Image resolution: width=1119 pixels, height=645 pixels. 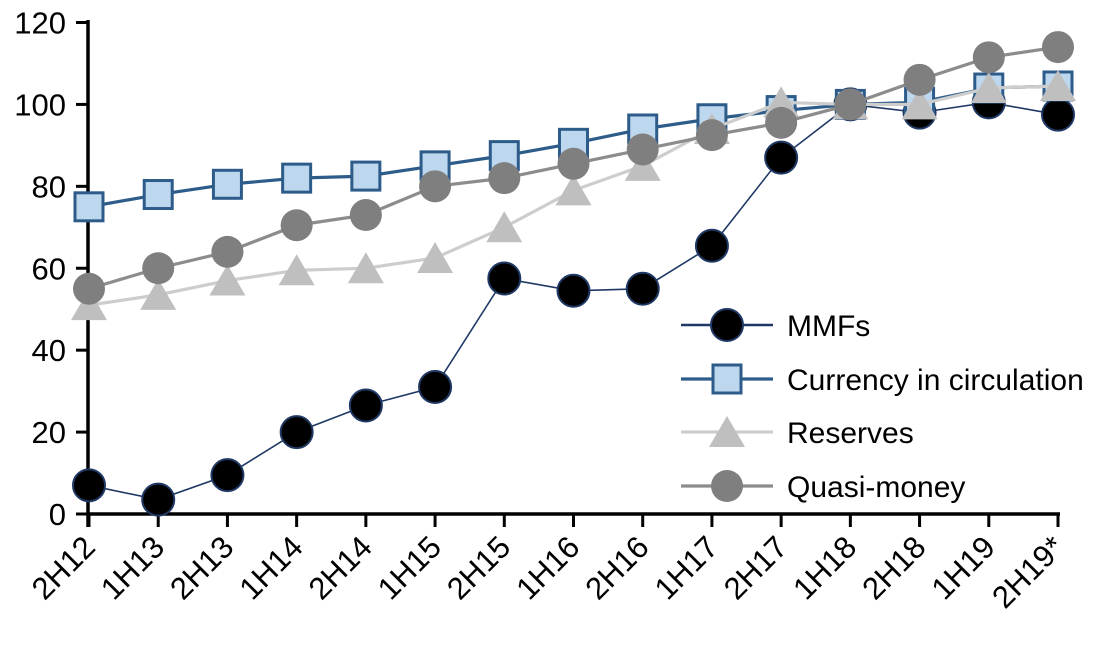 I want to click on x-axis-tick-label: 2H12, so click(x=63, y=567).